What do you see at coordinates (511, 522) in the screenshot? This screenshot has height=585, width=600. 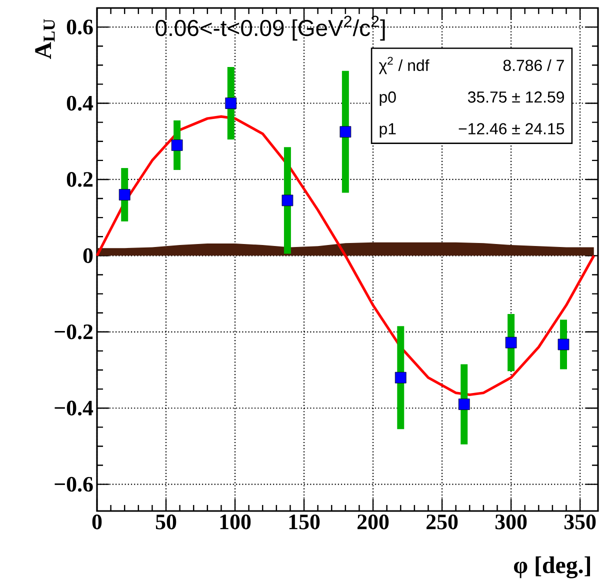 I see `x-tick-label: 300` at bounding box center [511, 522].